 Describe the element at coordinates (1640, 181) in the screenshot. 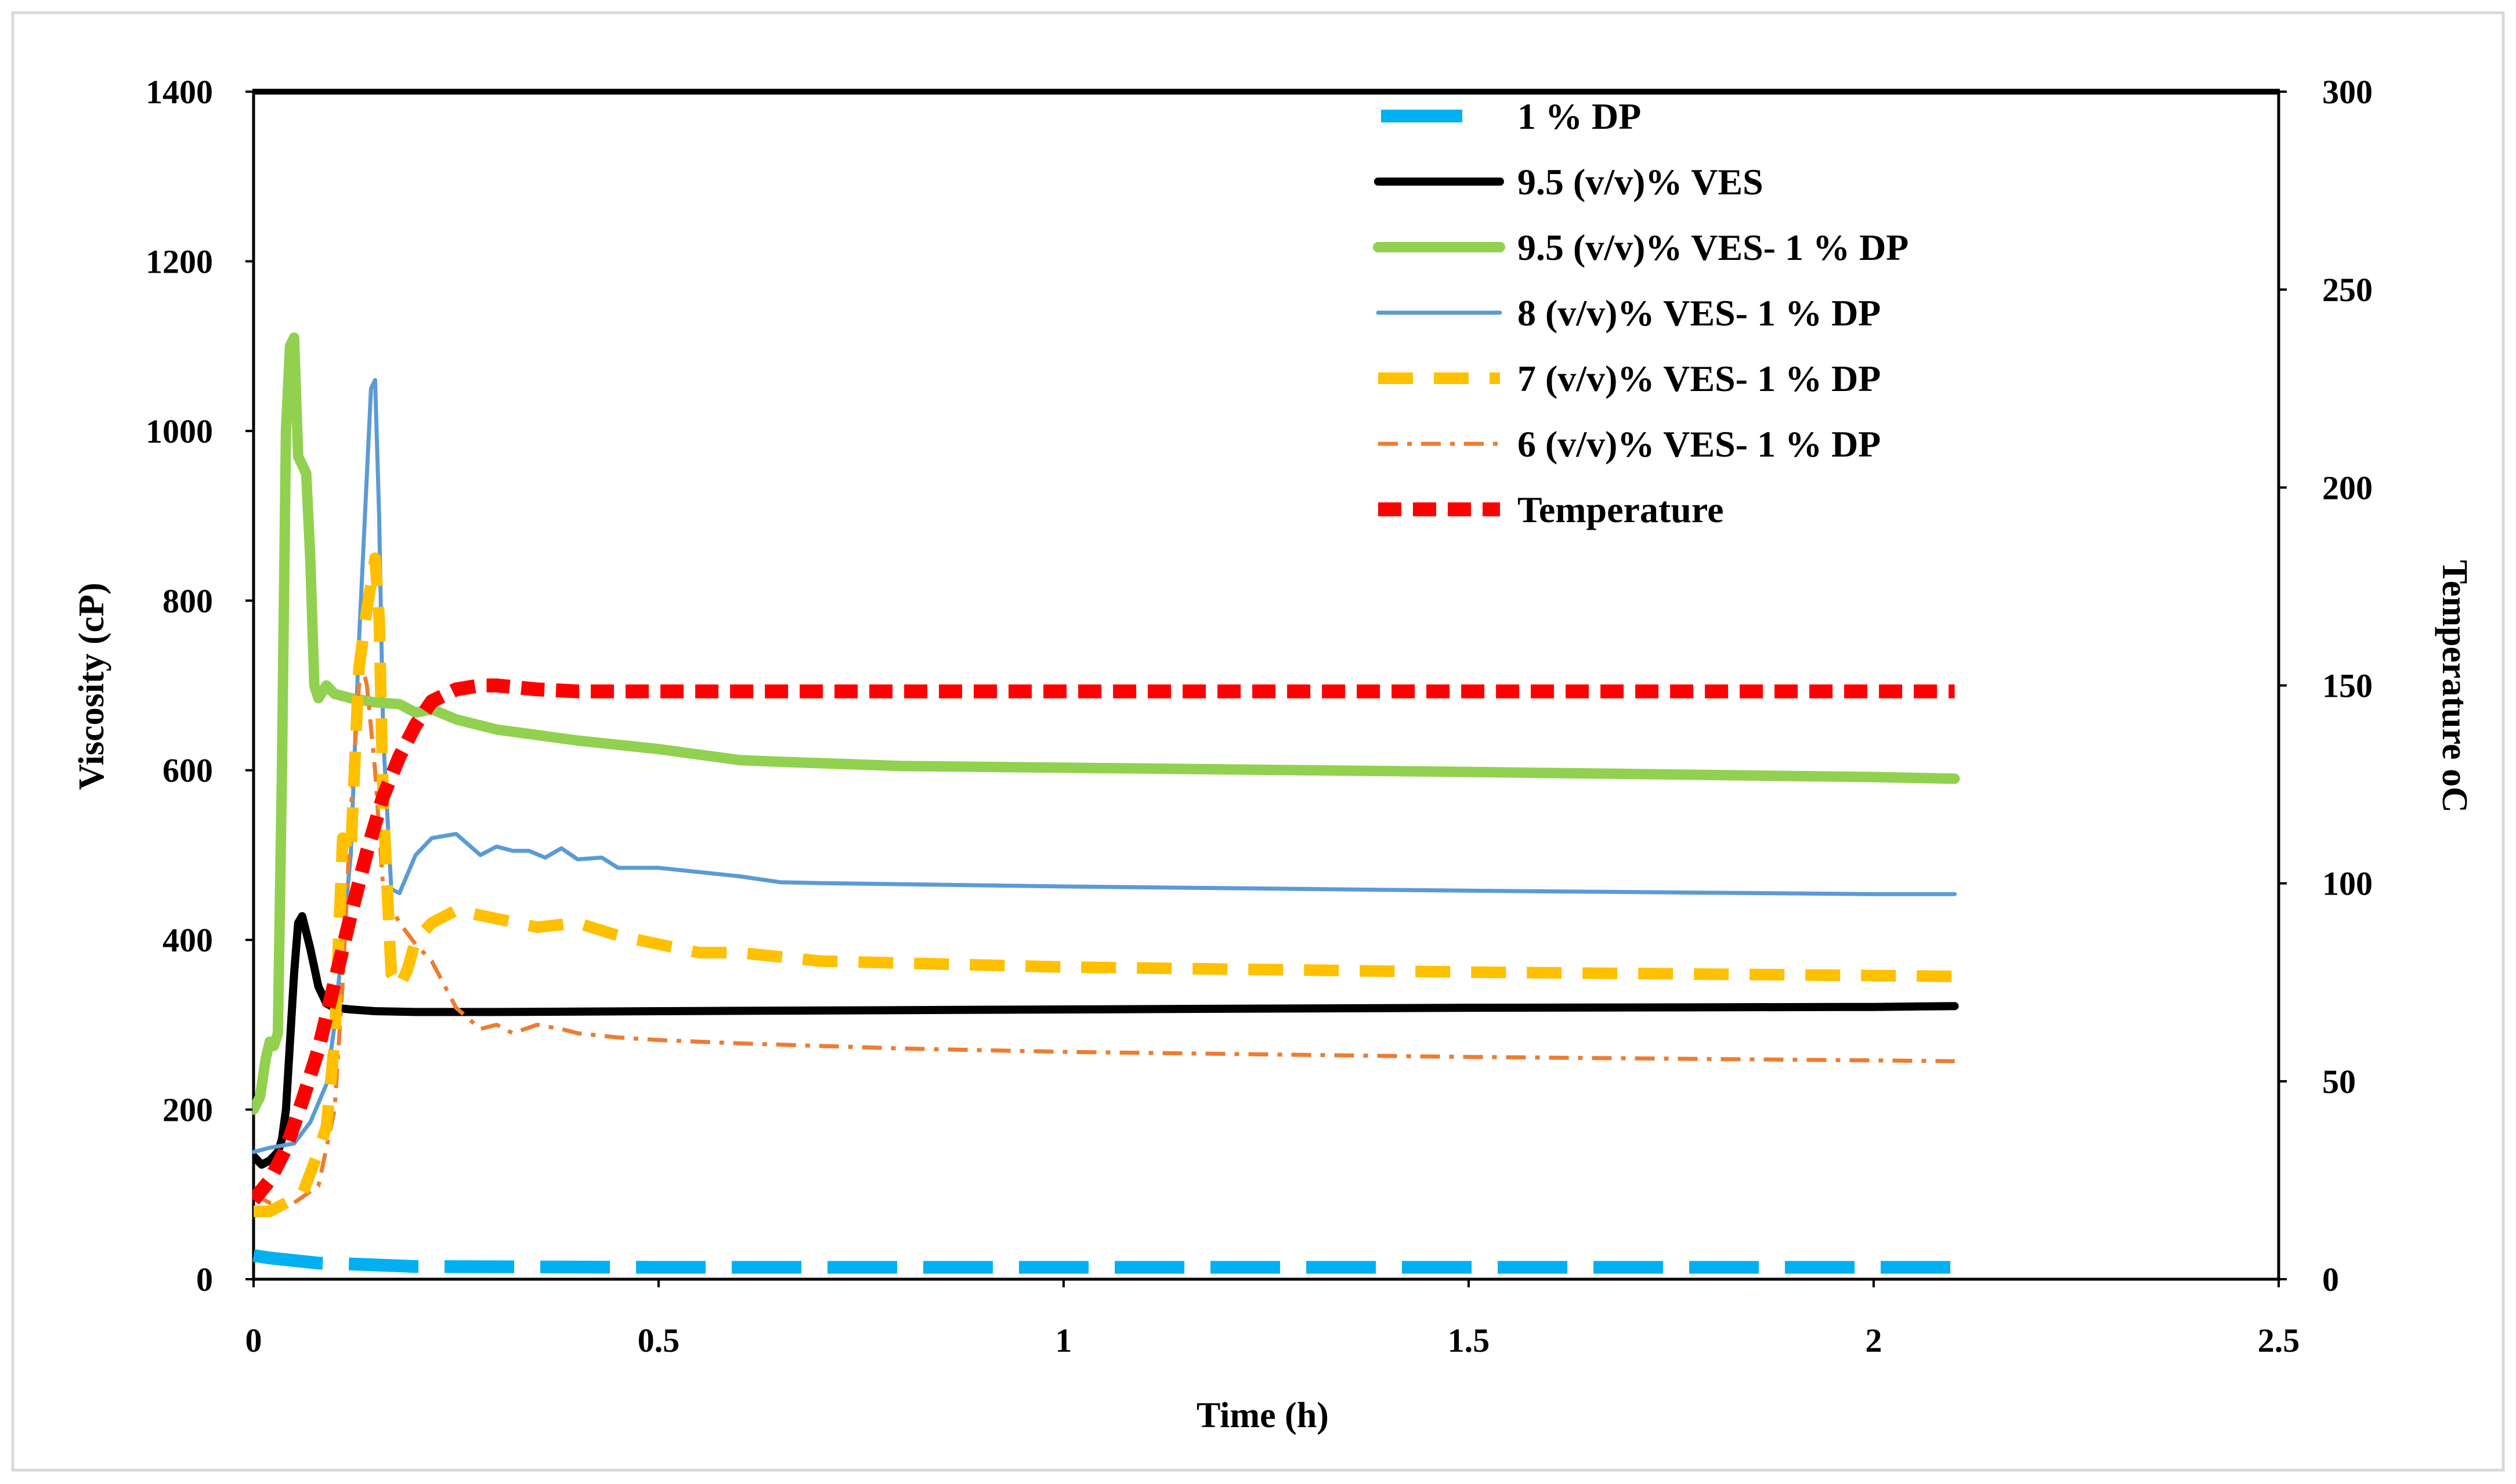

I see `legend-label: 9.5 (v/v)% VES` at that location.